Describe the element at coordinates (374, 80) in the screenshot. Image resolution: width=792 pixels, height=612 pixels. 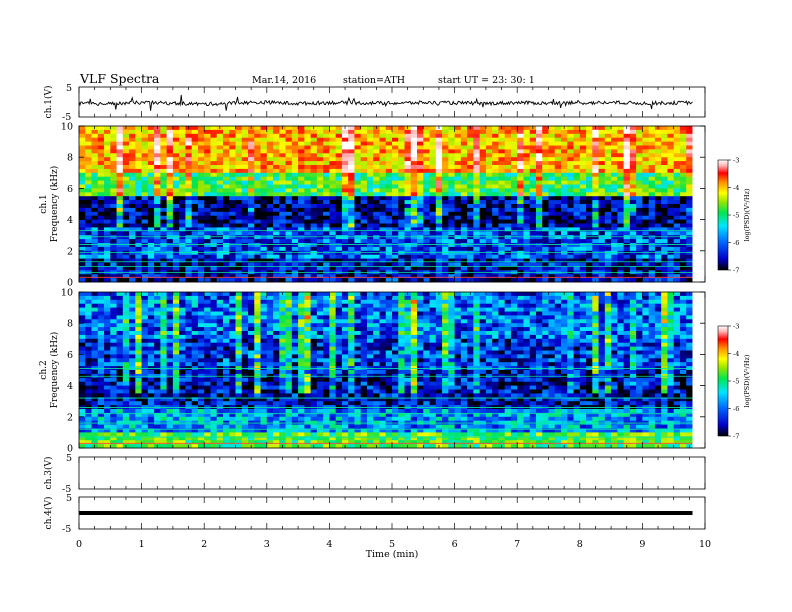
I see `station-label: station=ATH` at that location.